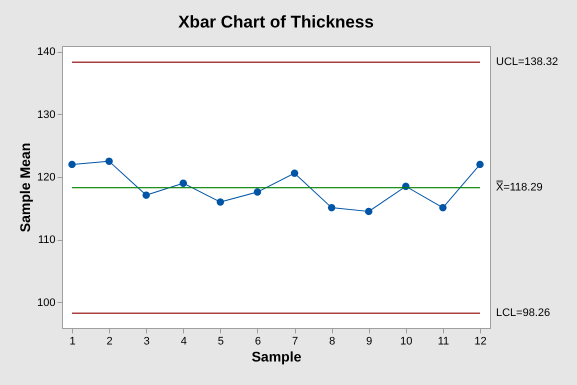  What do you see at coordinates (527, 62) in the screenshot?
I see `ref-line-label: UCL=138.32` at bounding box center [527, 62].